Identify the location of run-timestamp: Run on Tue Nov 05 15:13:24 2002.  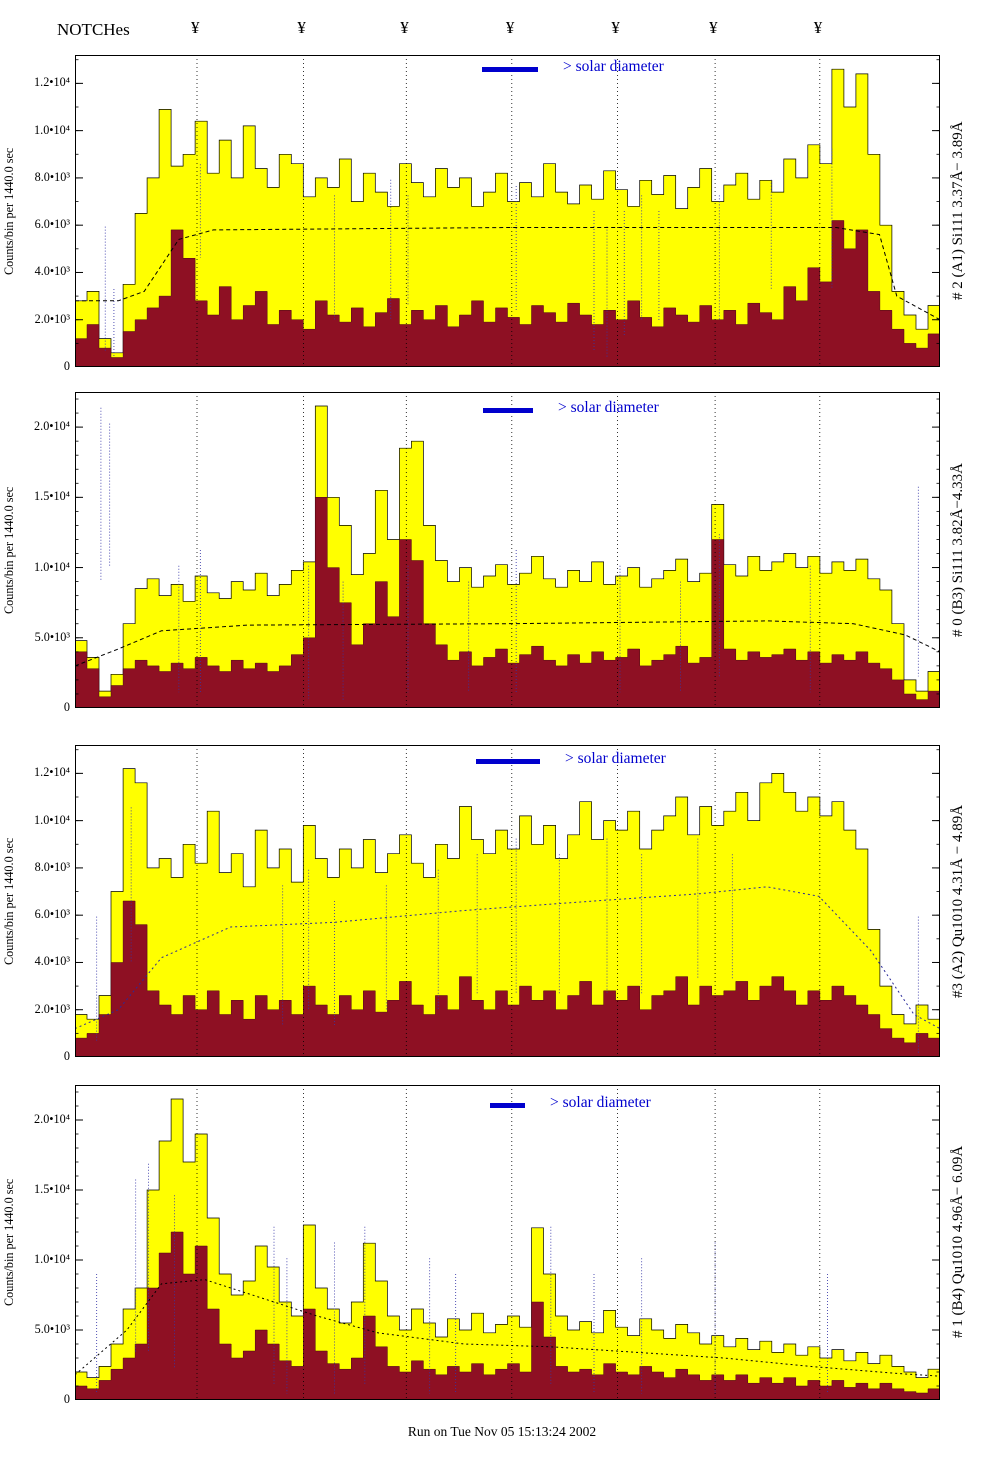
(502, 1431).